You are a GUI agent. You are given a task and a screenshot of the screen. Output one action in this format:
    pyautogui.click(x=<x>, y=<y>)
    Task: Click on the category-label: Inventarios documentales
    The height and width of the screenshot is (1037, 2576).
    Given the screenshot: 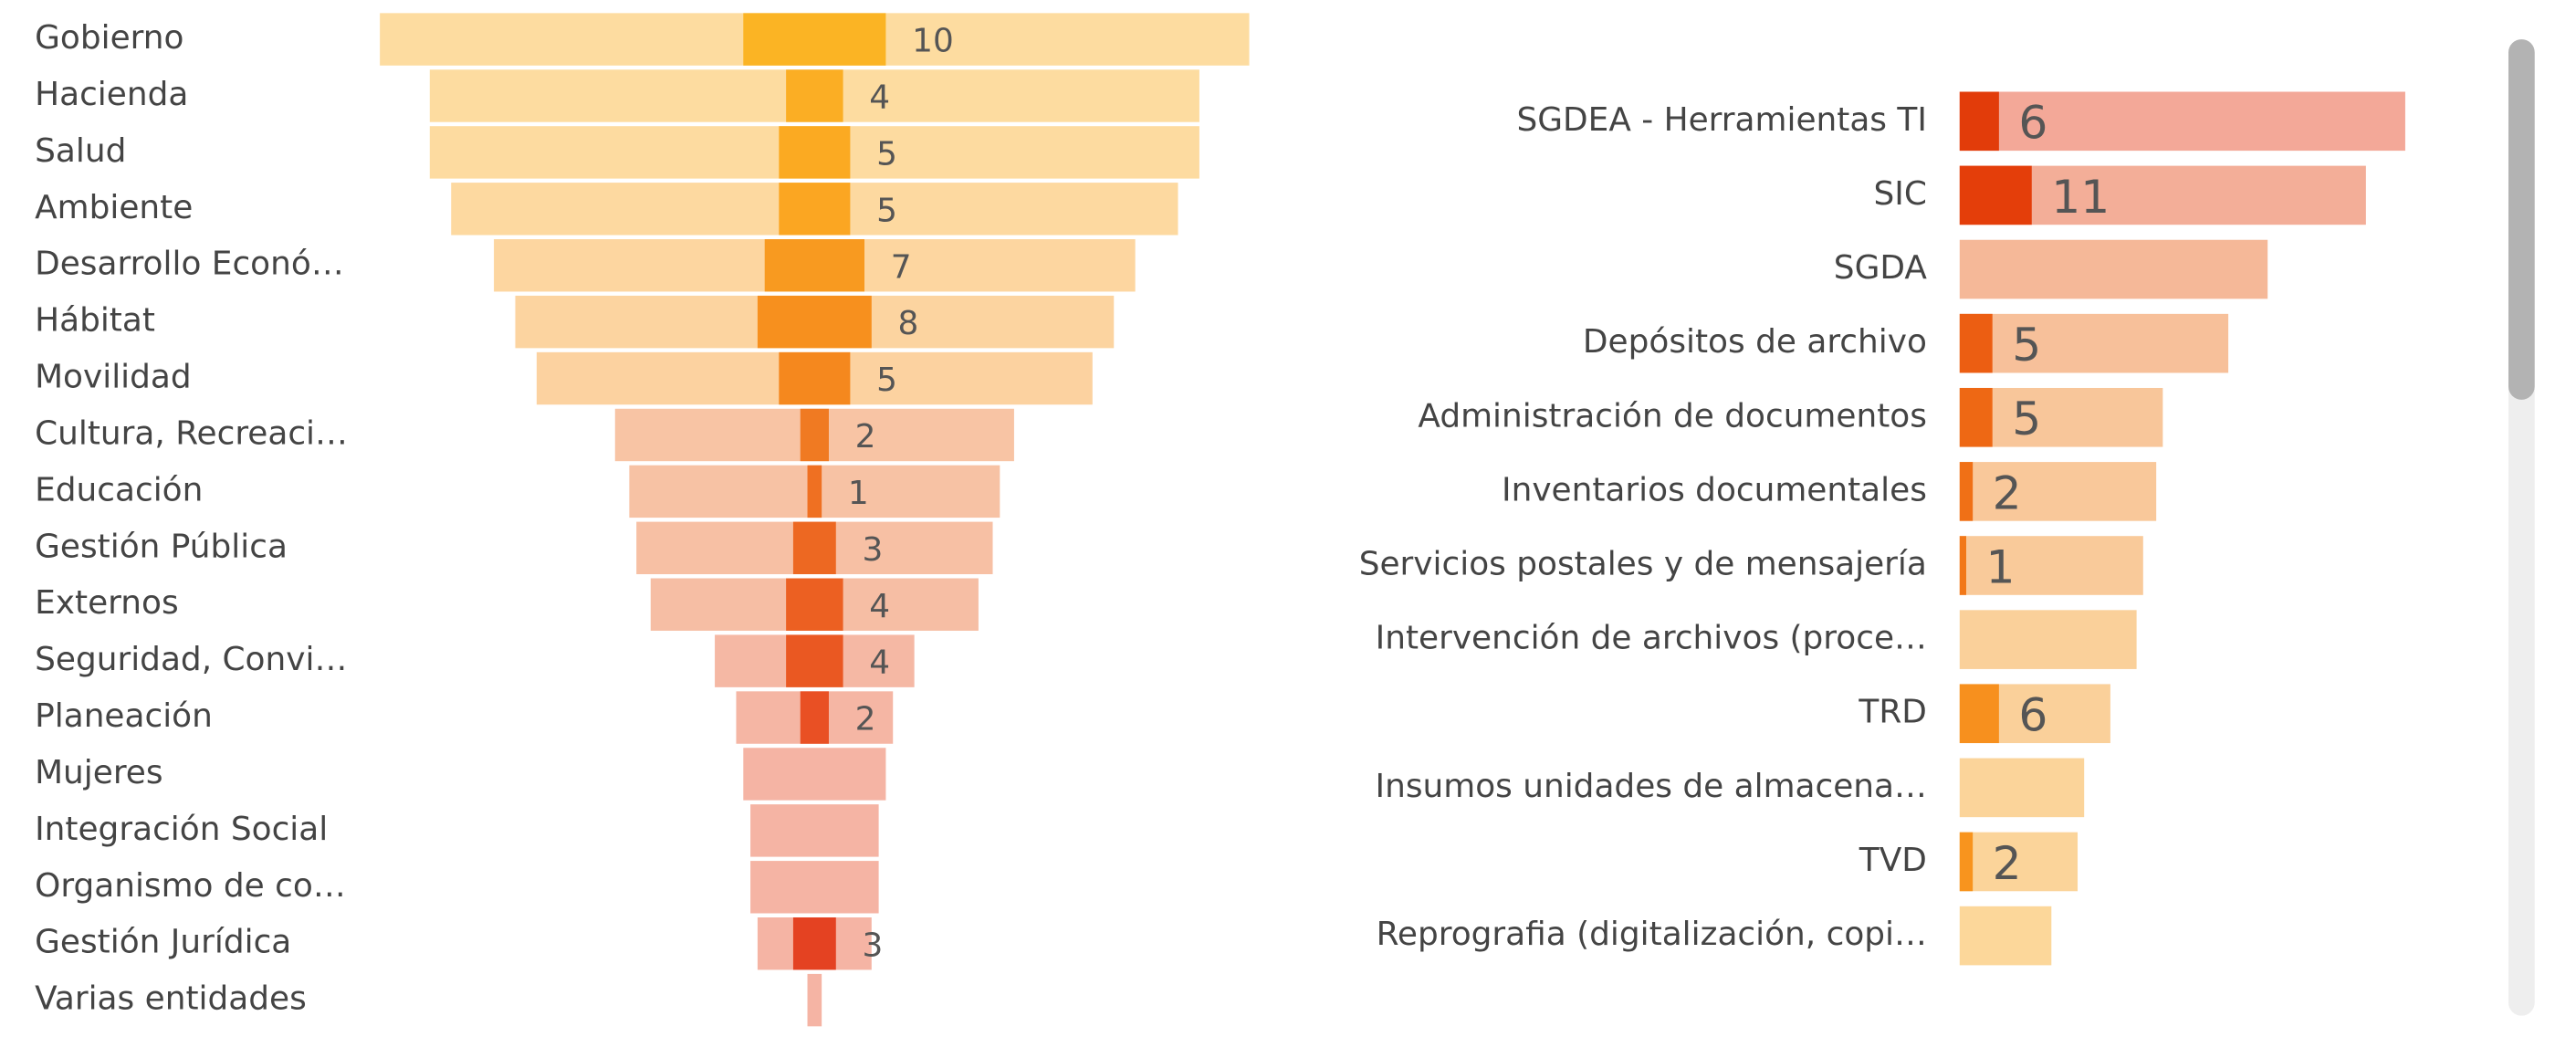 What is the action you would take?
    pyautogui.click(x=1715, y=489)
    